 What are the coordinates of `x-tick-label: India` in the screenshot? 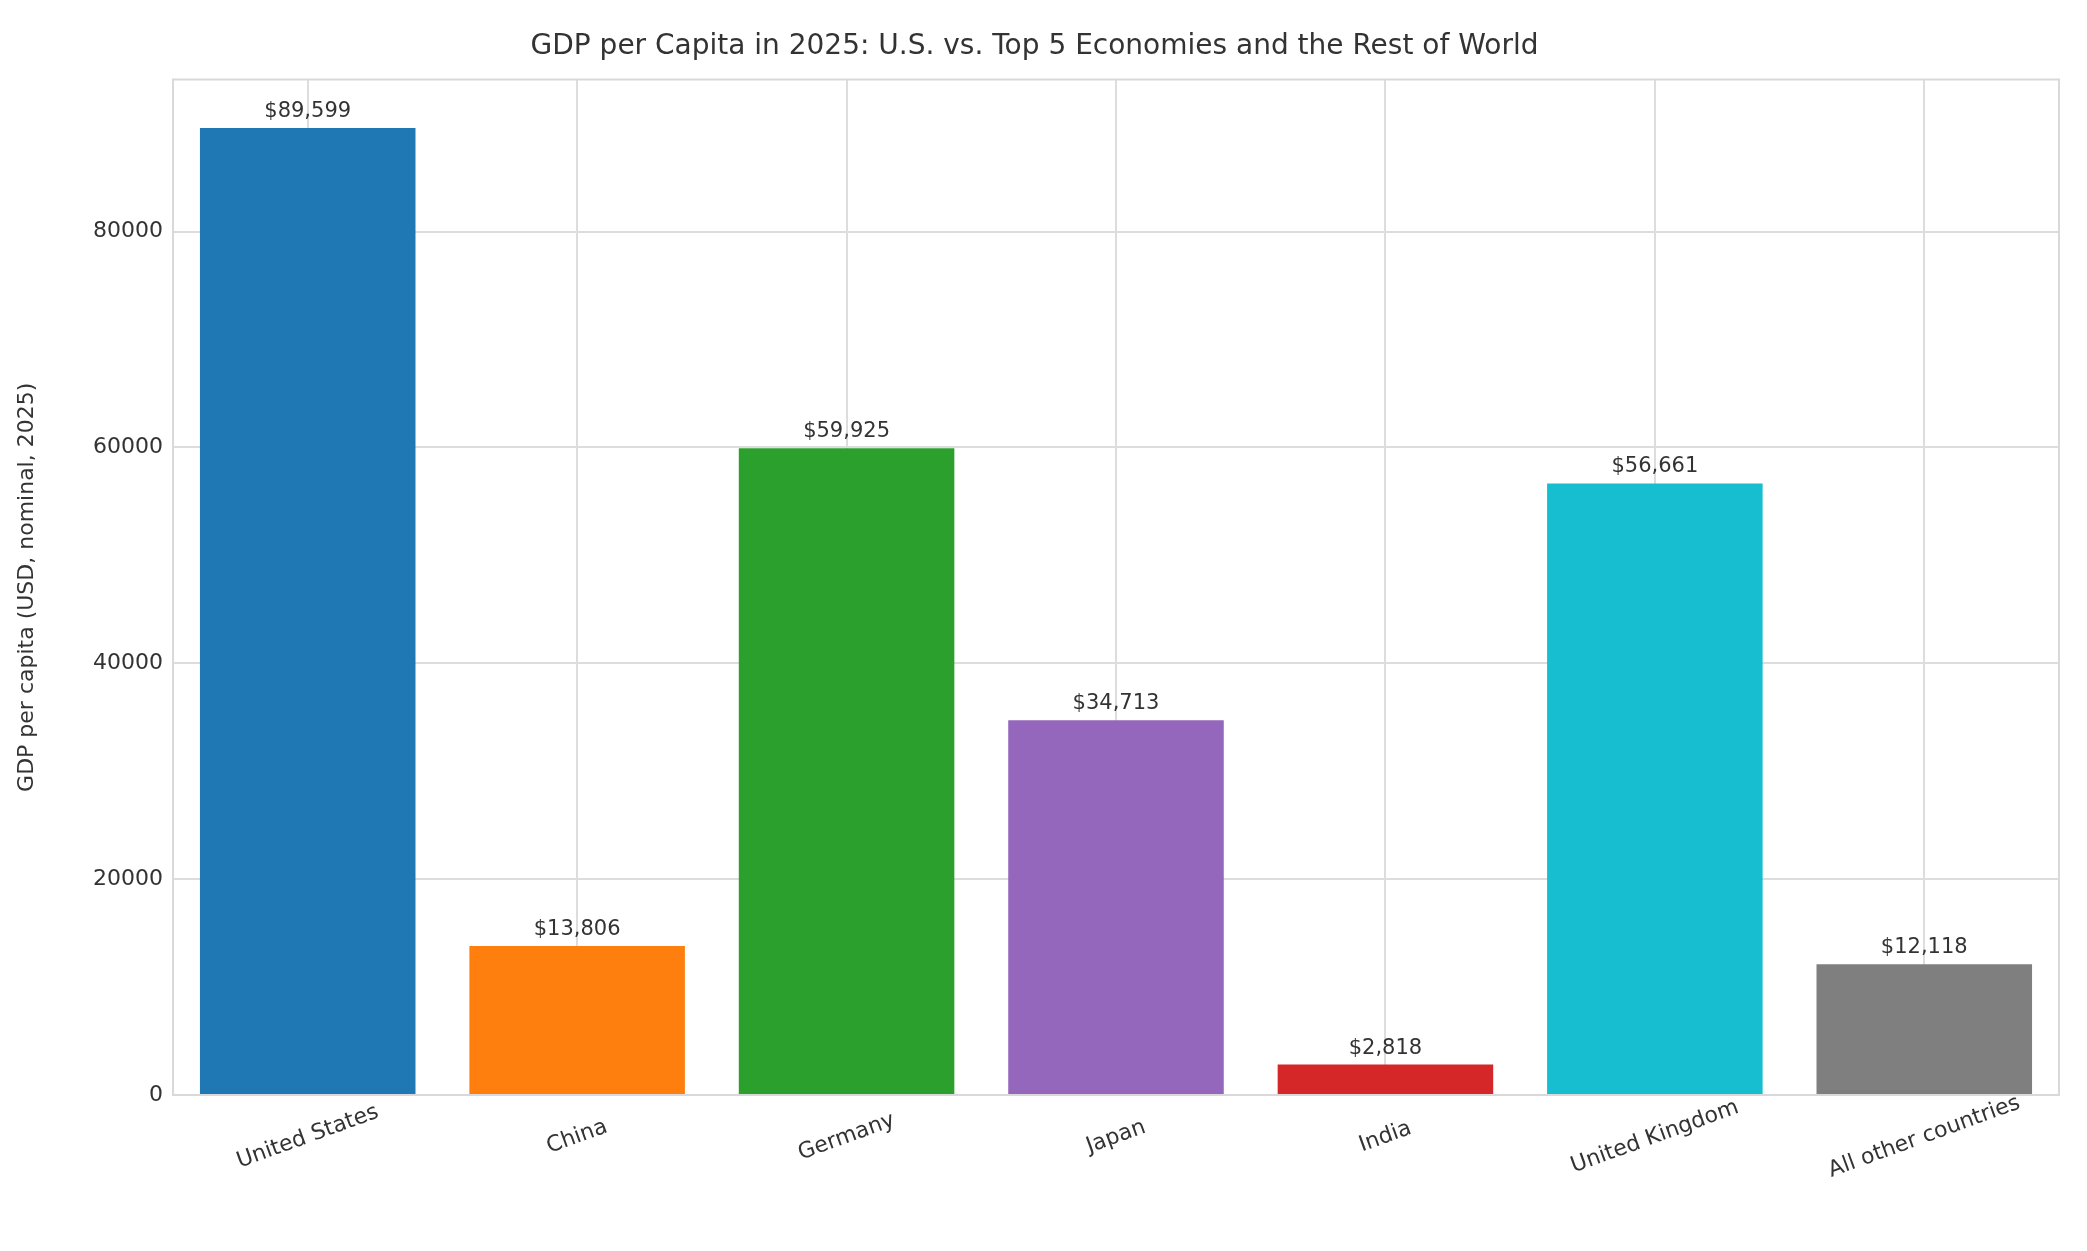 It's located at (1385, 1135).